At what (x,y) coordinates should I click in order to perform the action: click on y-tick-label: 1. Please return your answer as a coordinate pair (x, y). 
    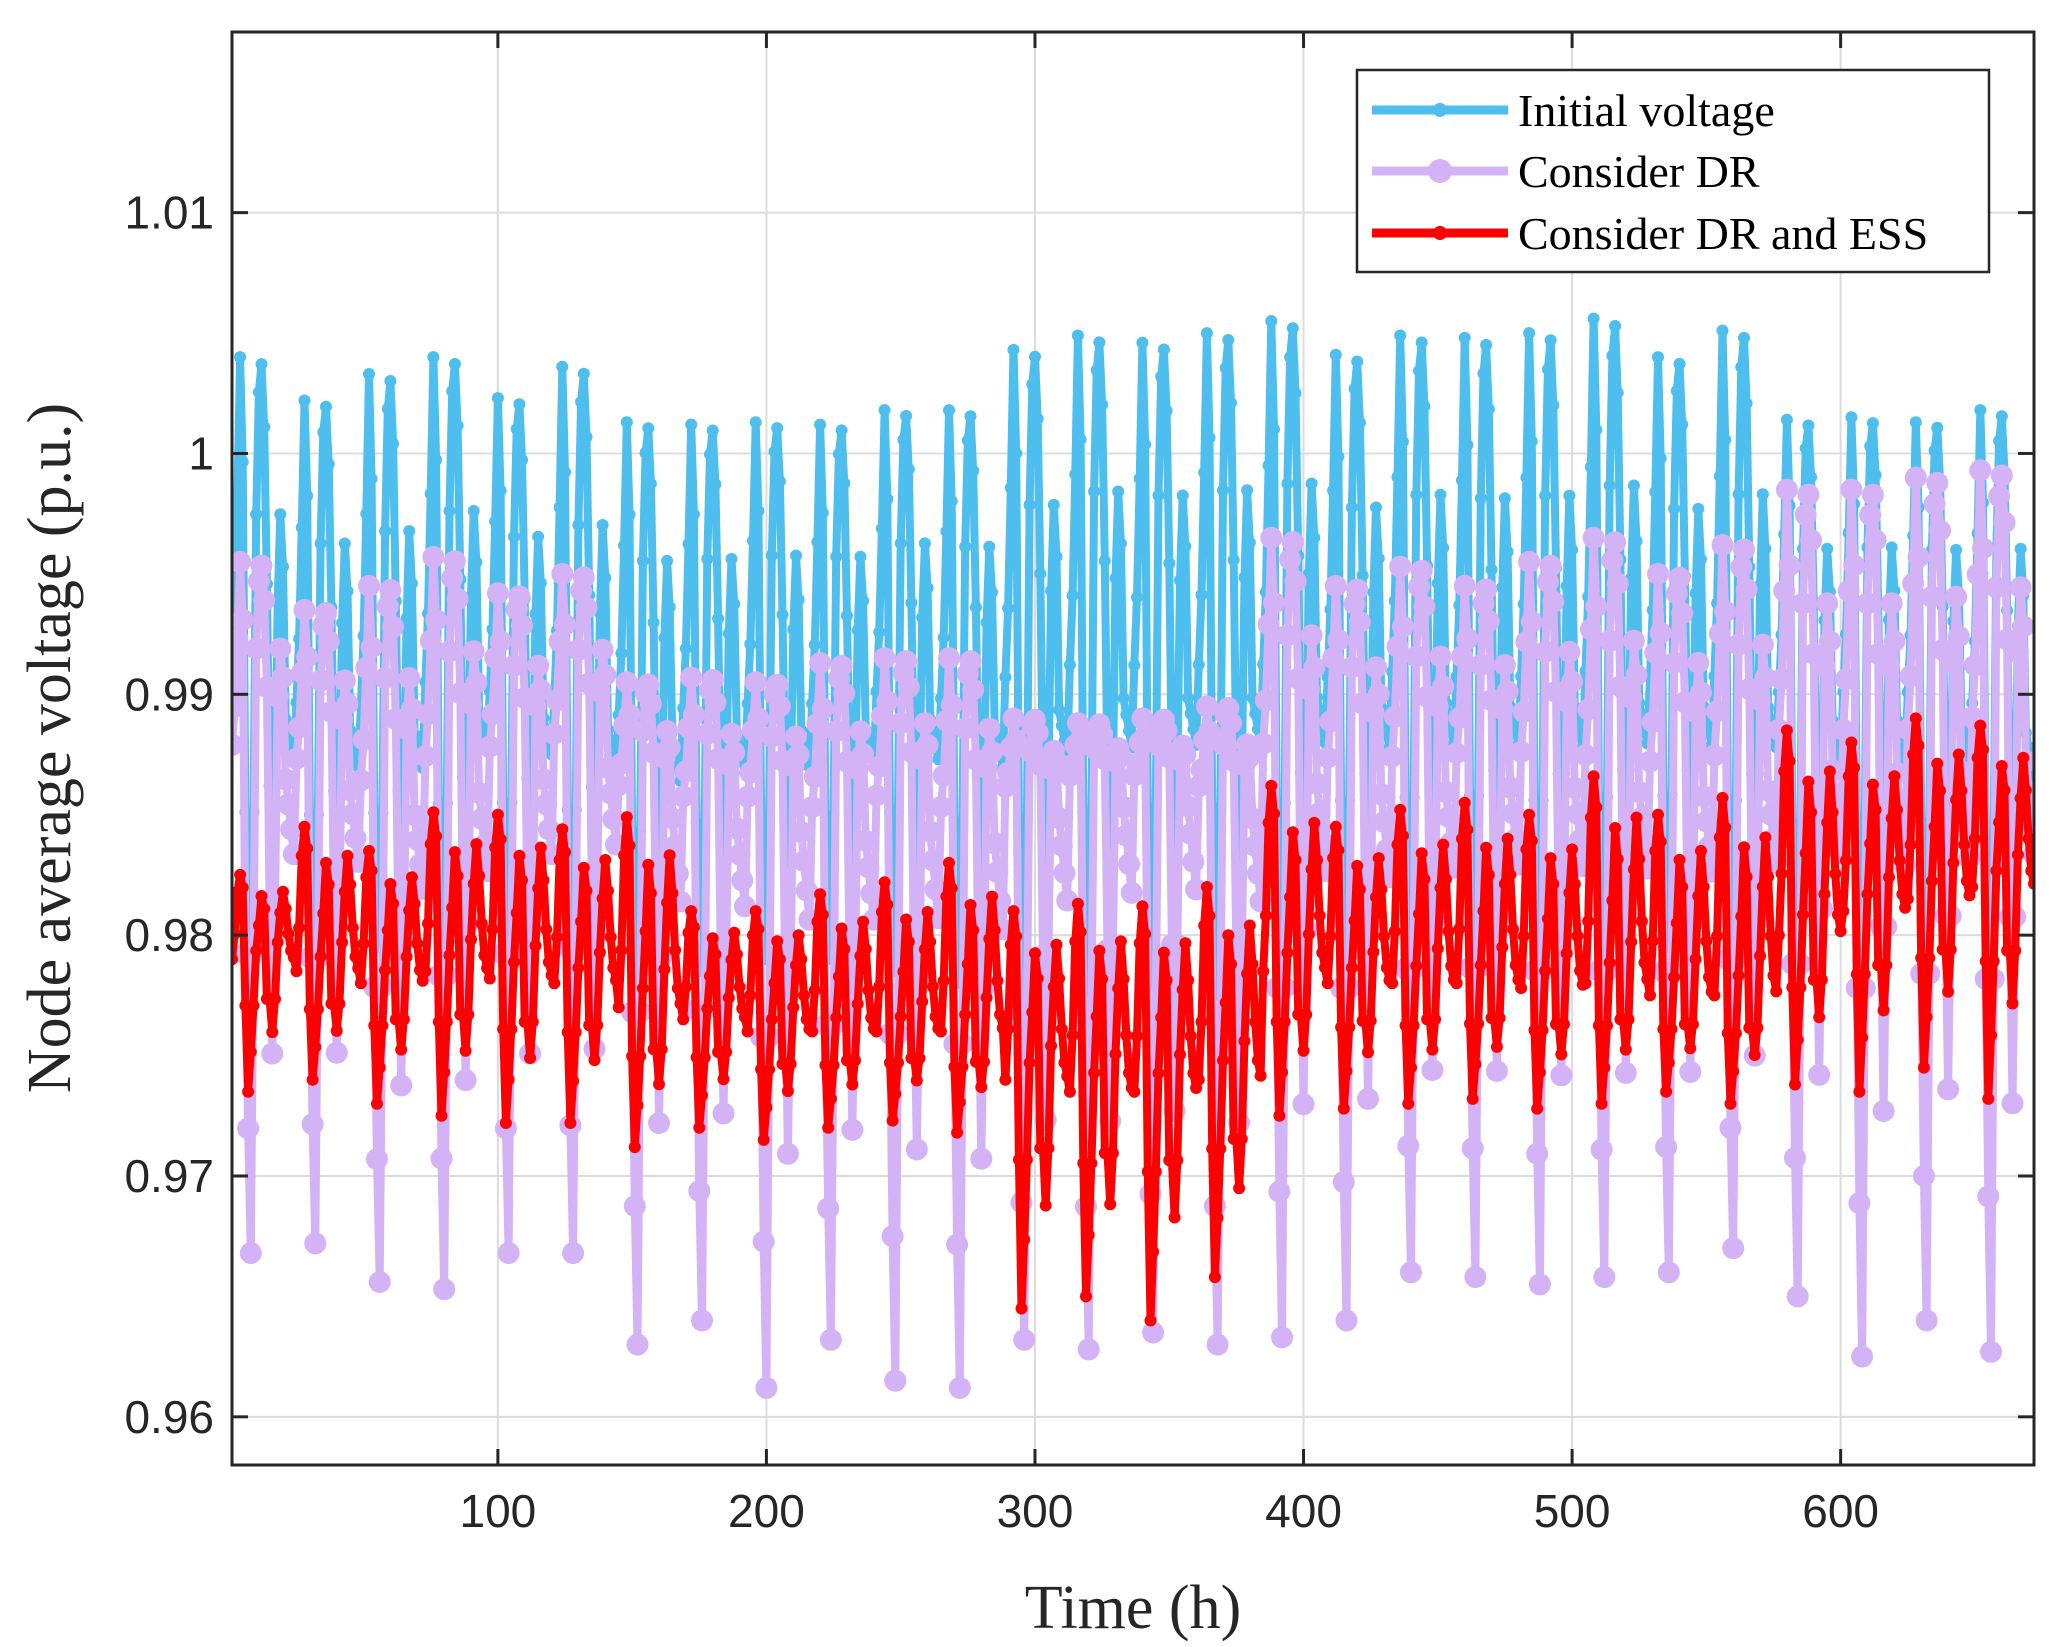
    Looking at the image, I should click on (201, 453).